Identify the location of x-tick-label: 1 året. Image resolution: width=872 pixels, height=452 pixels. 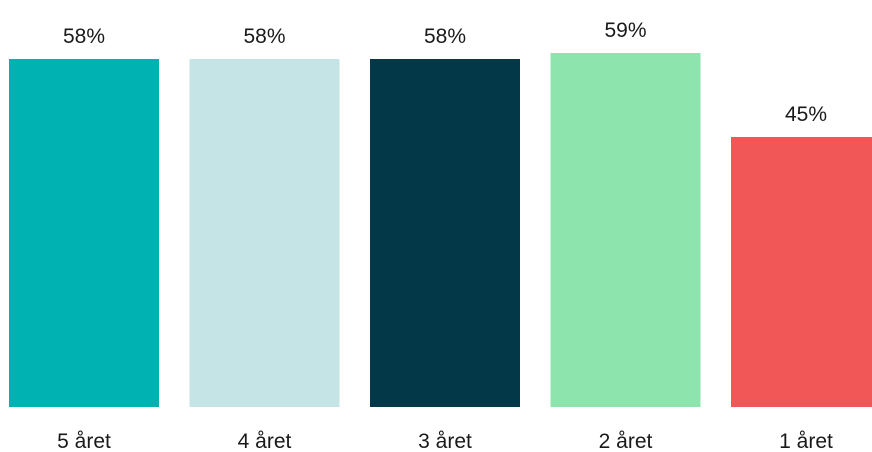
(806, 441).